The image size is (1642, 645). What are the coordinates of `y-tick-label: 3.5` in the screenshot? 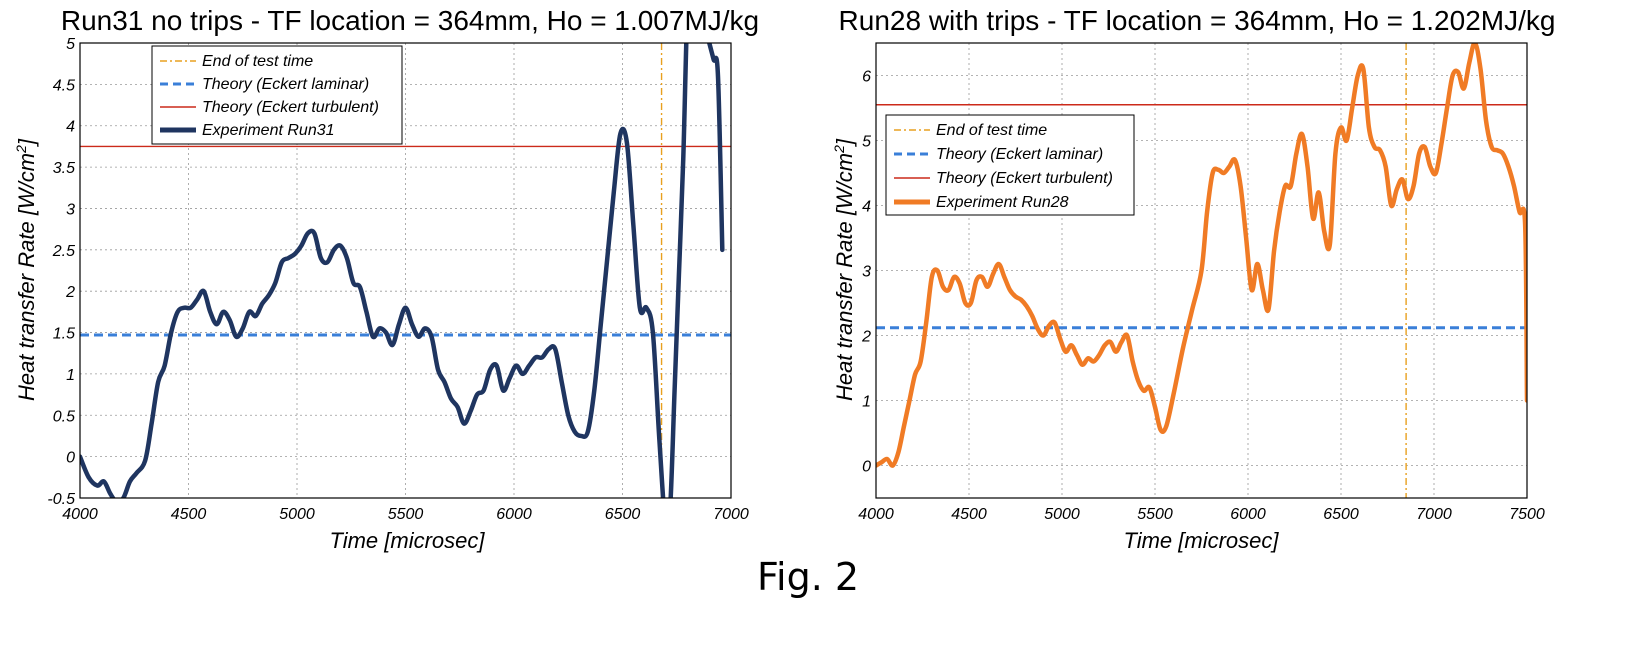 It's located at (64, 168).